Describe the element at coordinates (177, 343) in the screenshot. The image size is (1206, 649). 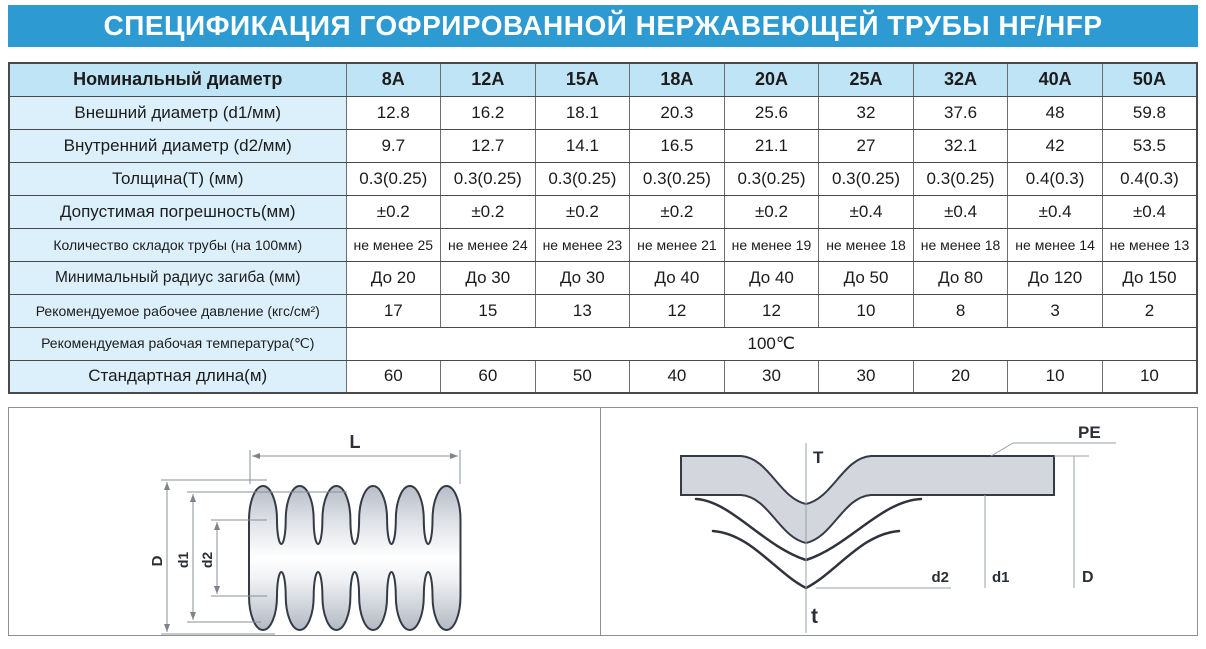
I see `row-label: Рекомендуемая рабочая температура(℃)` at that location.